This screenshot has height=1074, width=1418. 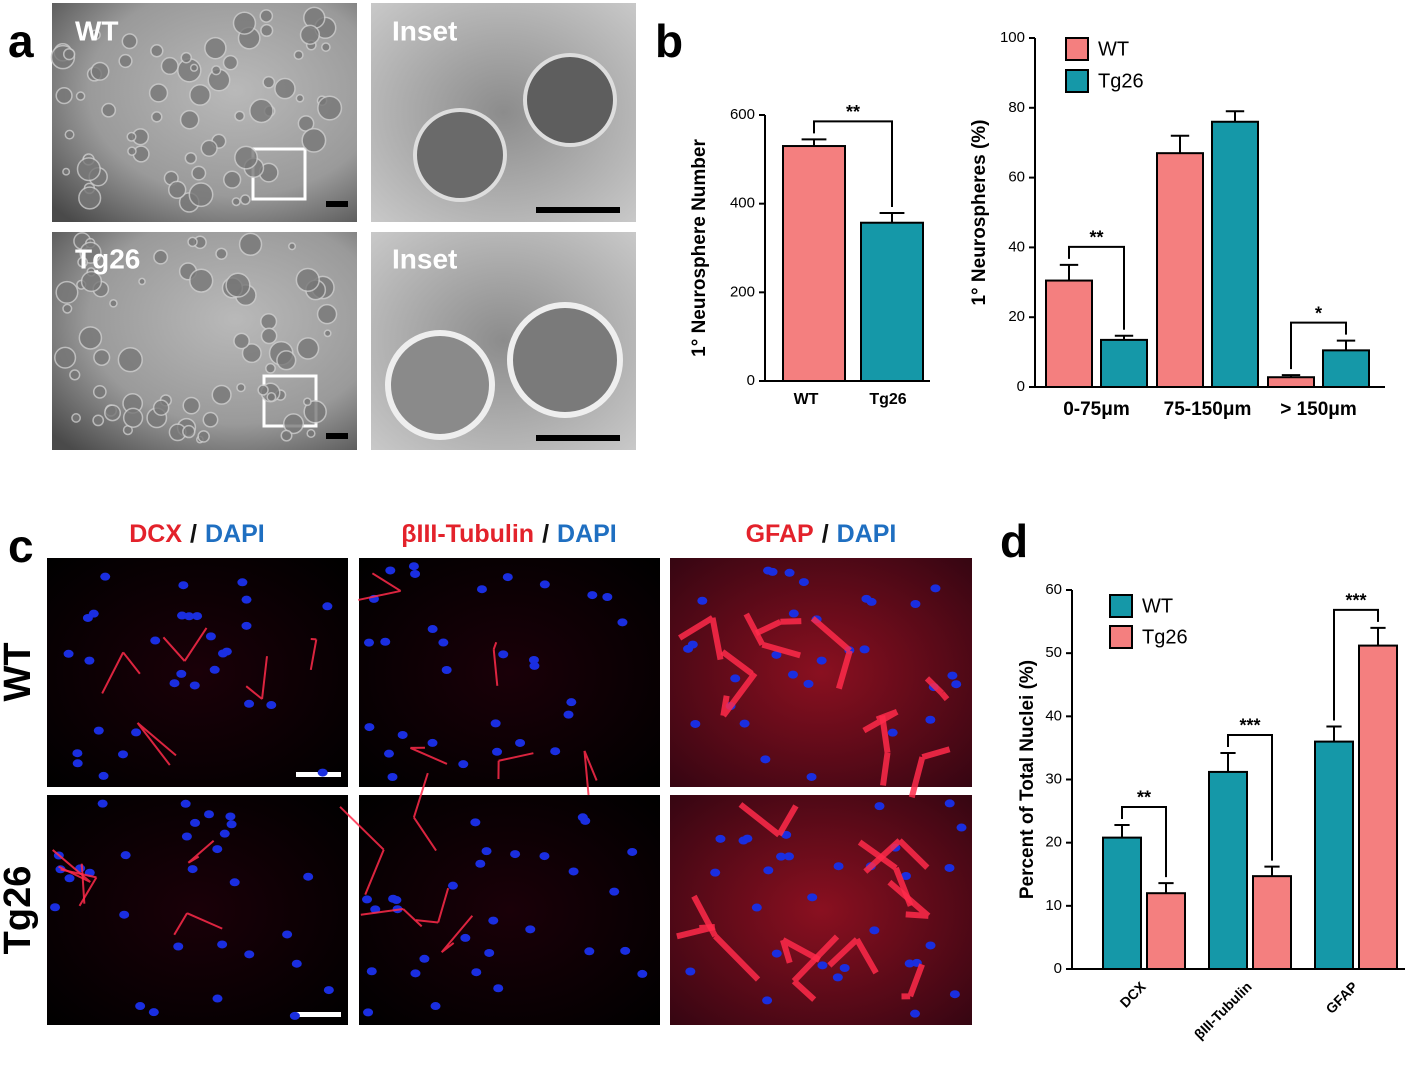 What do you see at coordinates (806, 399) in the screenshot?
I see `x-tick-label: WT` at bounding box center [806, 399].